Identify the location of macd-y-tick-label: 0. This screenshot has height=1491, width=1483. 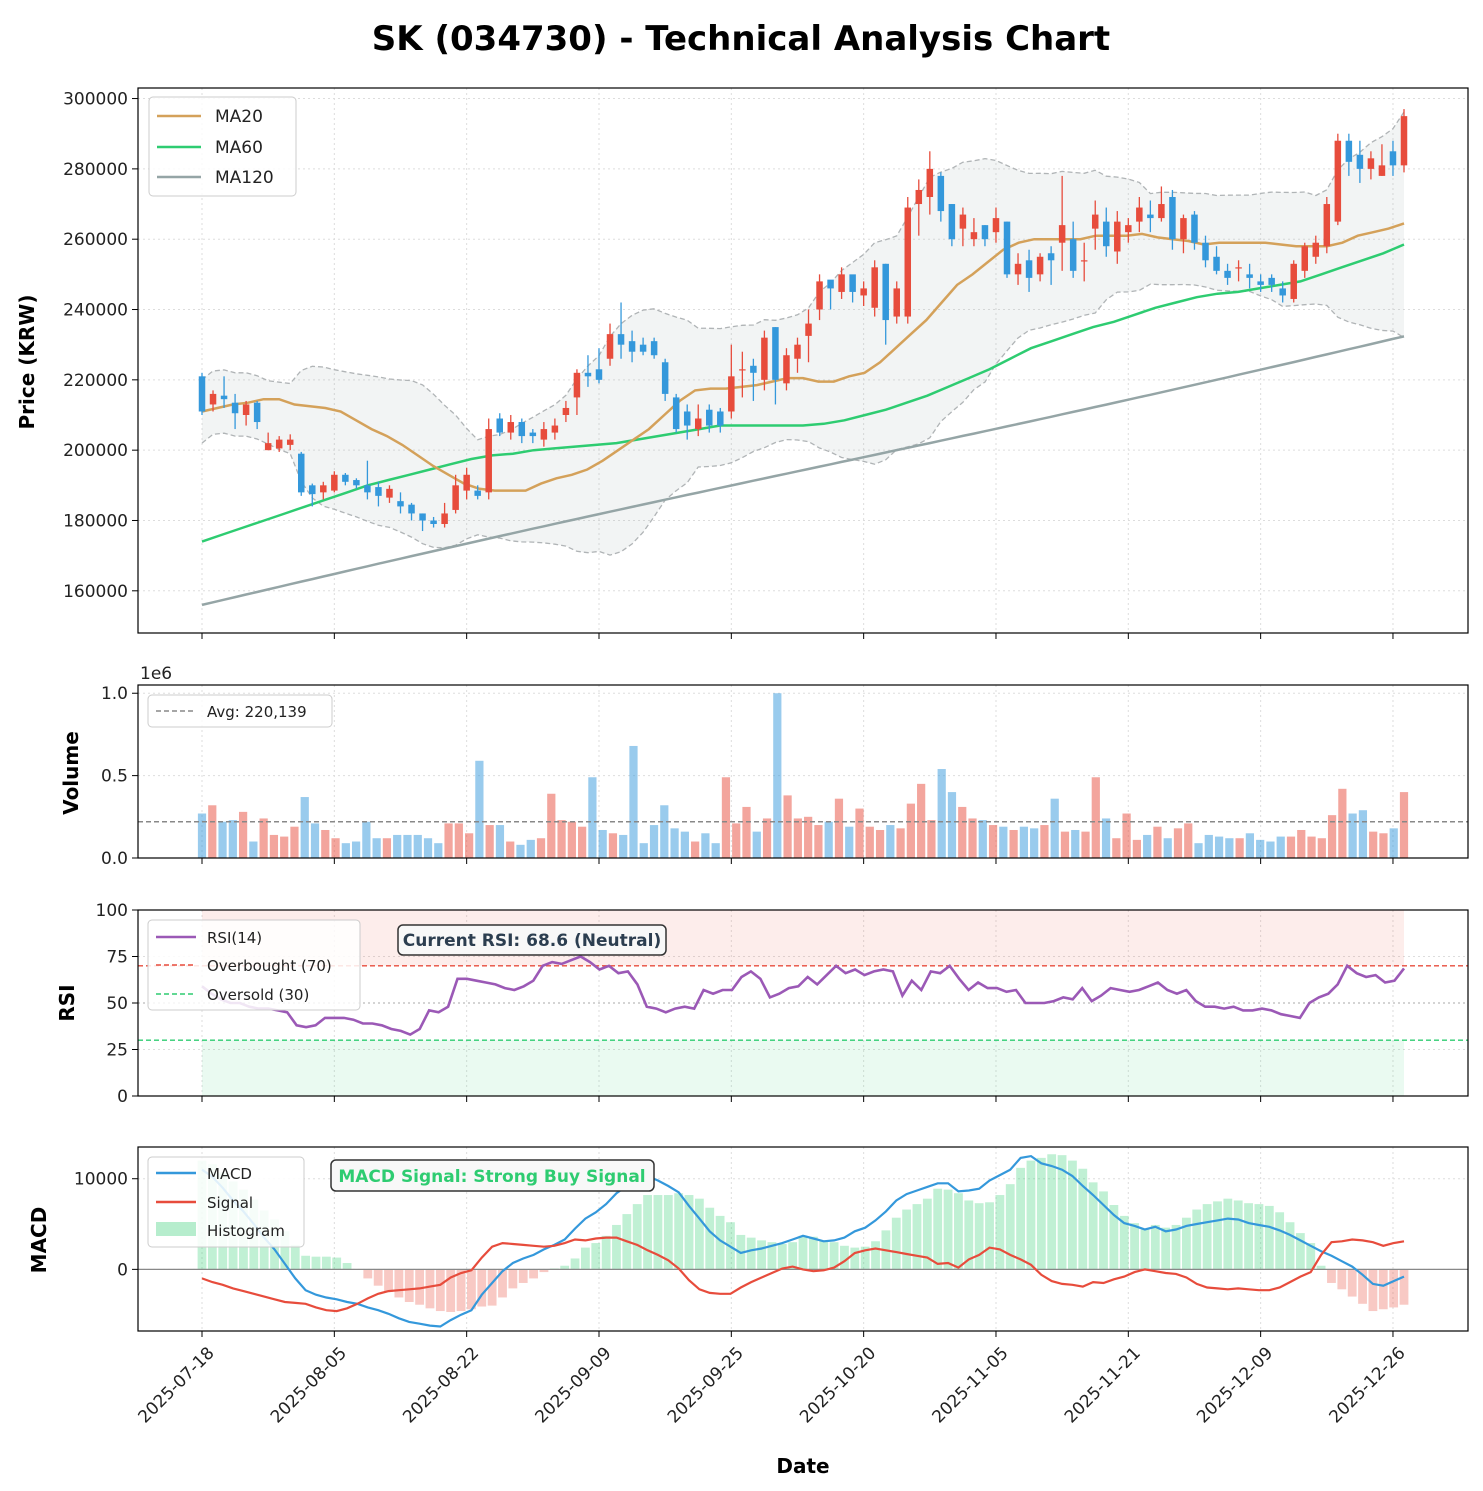
(122, 1270).